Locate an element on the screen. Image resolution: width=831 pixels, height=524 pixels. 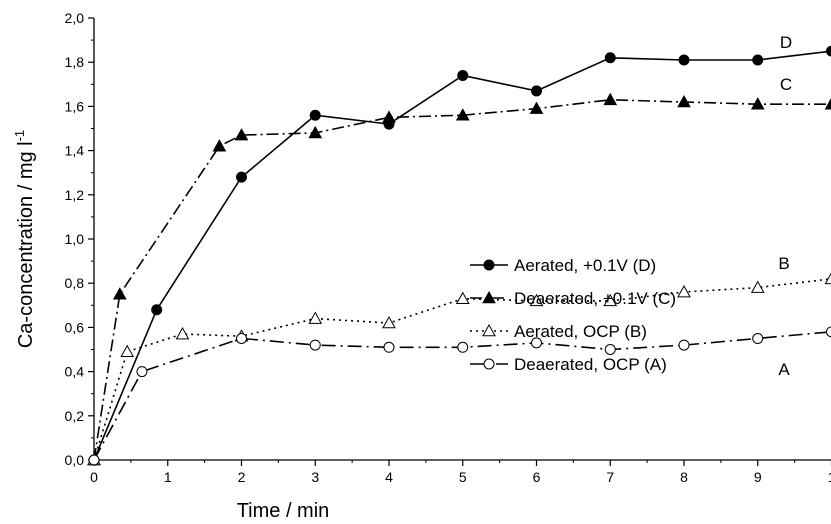
x-tick-label: 2 is located at coordinates (242, 477).